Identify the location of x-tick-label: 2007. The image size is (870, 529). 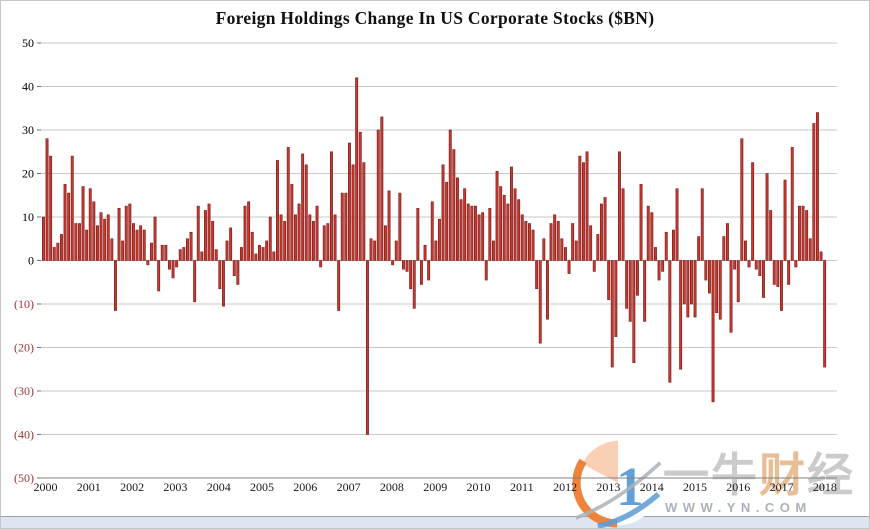
(349, 487).